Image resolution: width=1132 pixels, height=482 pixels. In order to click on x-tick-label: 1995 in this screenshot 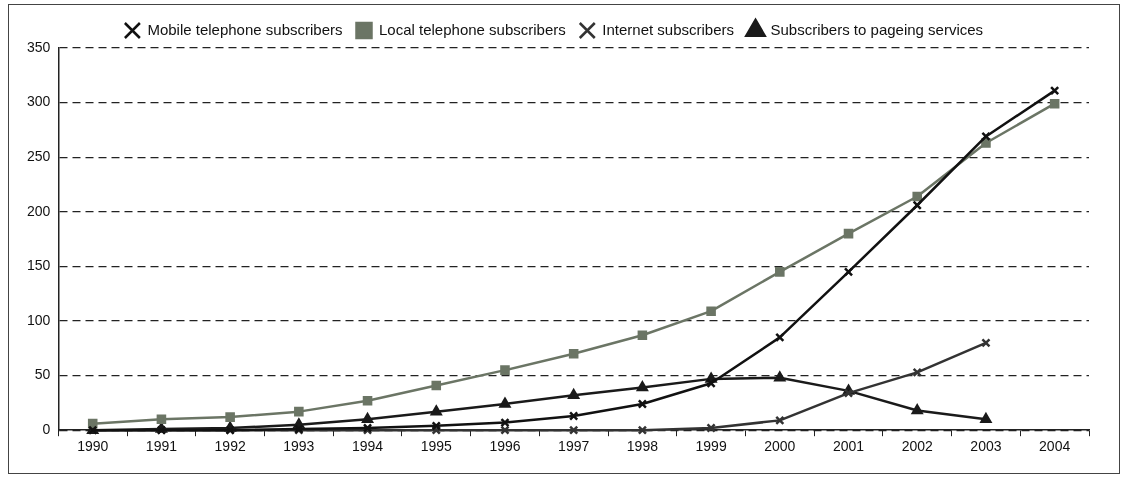, I will do `click(436, 446)`.